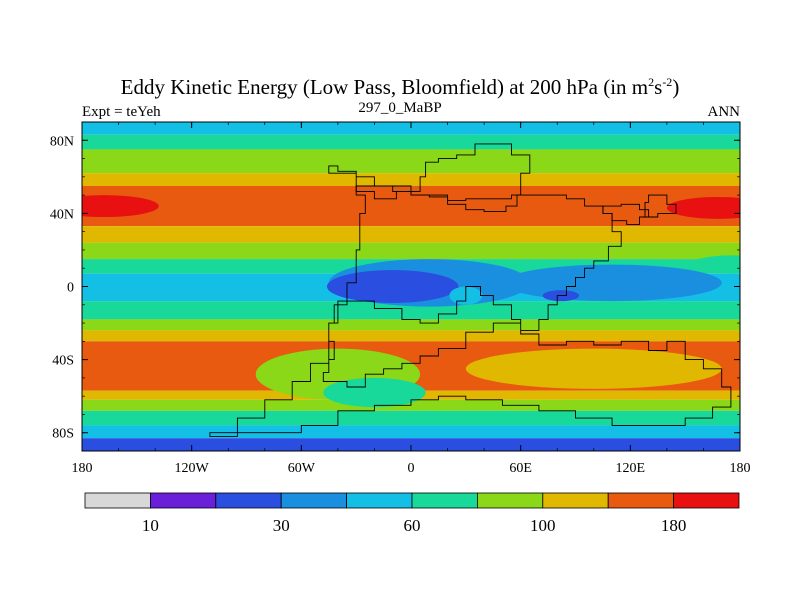  Describe the element at coordinates (631, 468) in the screenshot. I see `x-tick-label: 120E` at that location.